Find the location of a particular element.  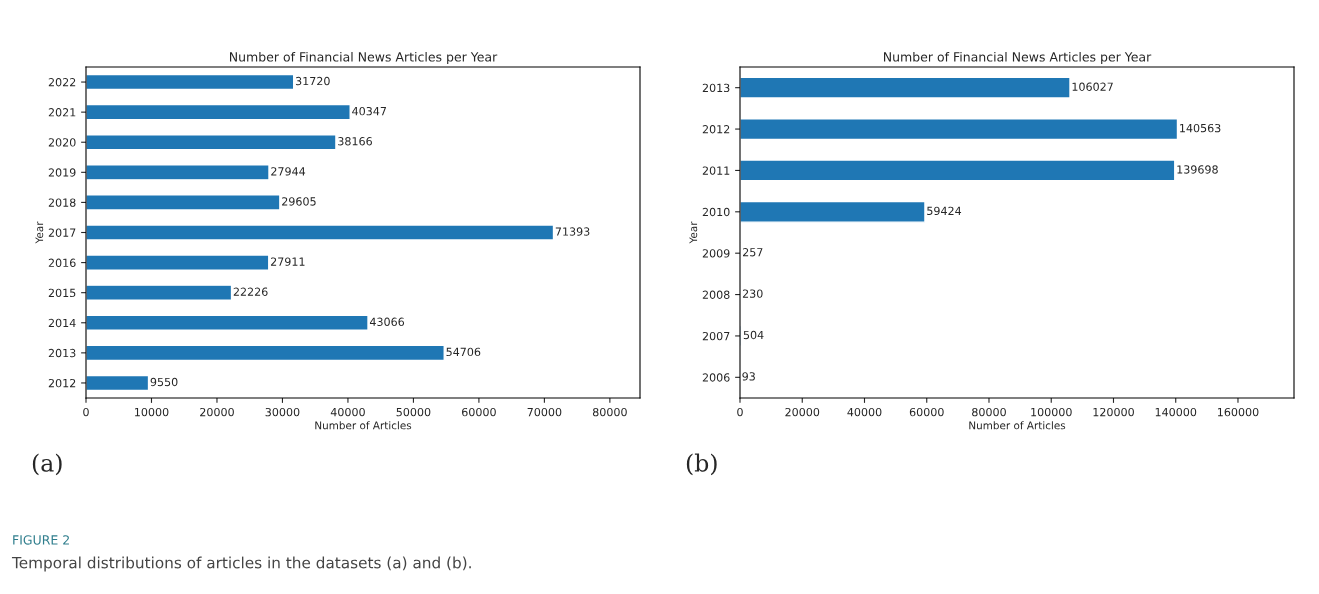

data-label: 9550 is located at coordinates (164, 382).